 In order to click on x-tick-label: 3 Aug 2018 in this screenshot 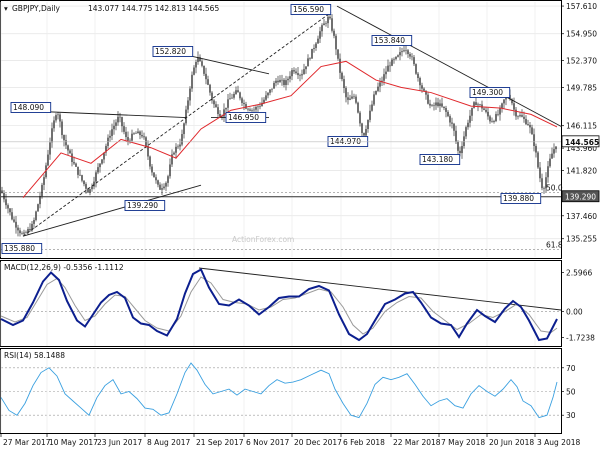, I will do `click(558, 442)`.